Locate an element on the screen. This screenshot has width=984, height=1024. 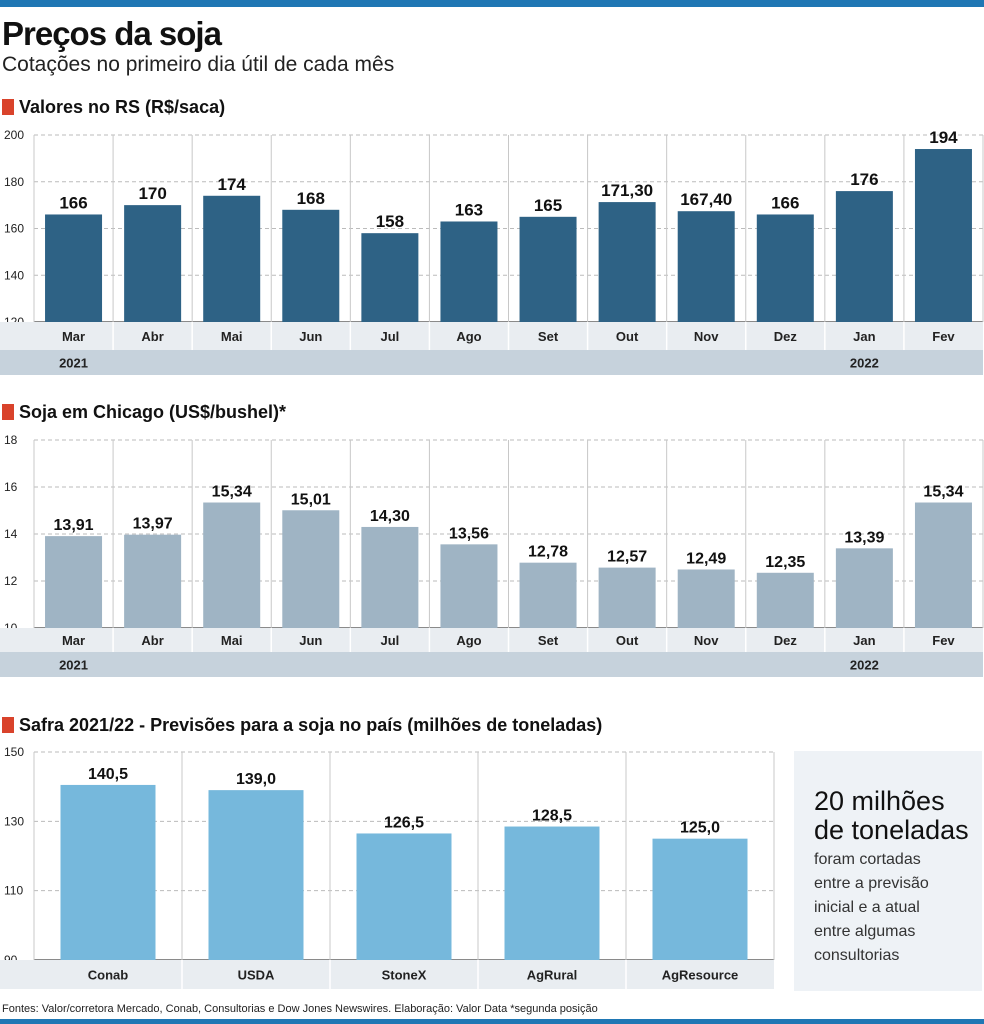
data-label: 168 is located at coordinates (311, 198).